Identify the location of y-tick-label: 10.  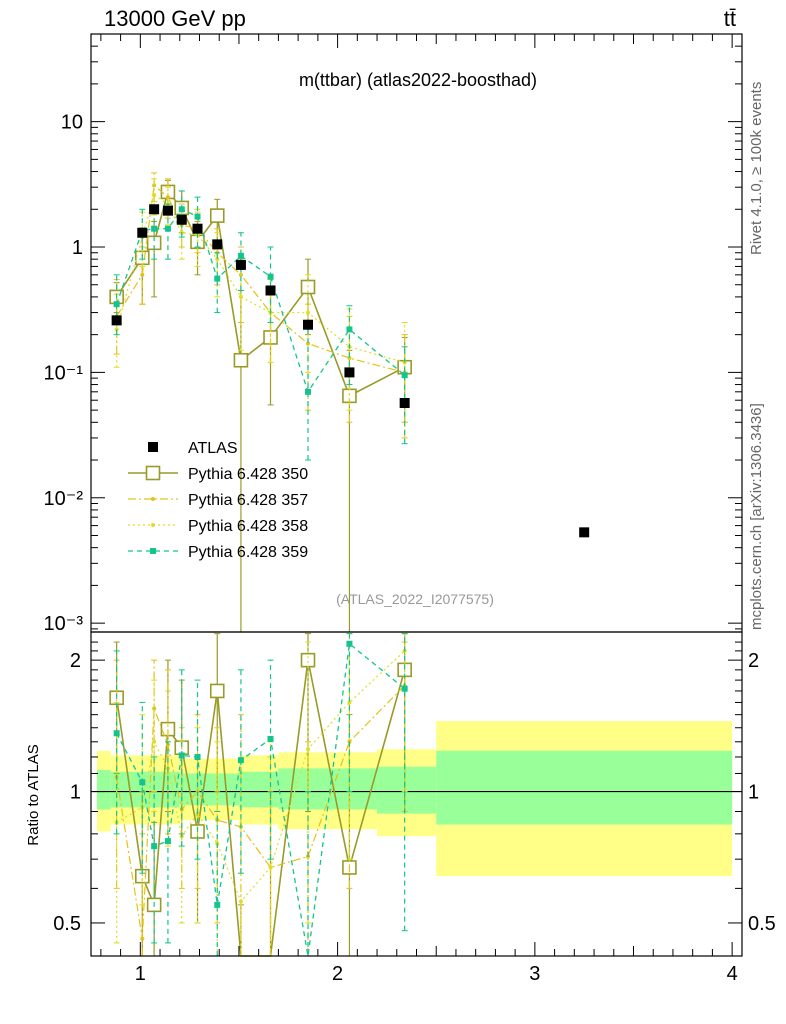
(72, 123).